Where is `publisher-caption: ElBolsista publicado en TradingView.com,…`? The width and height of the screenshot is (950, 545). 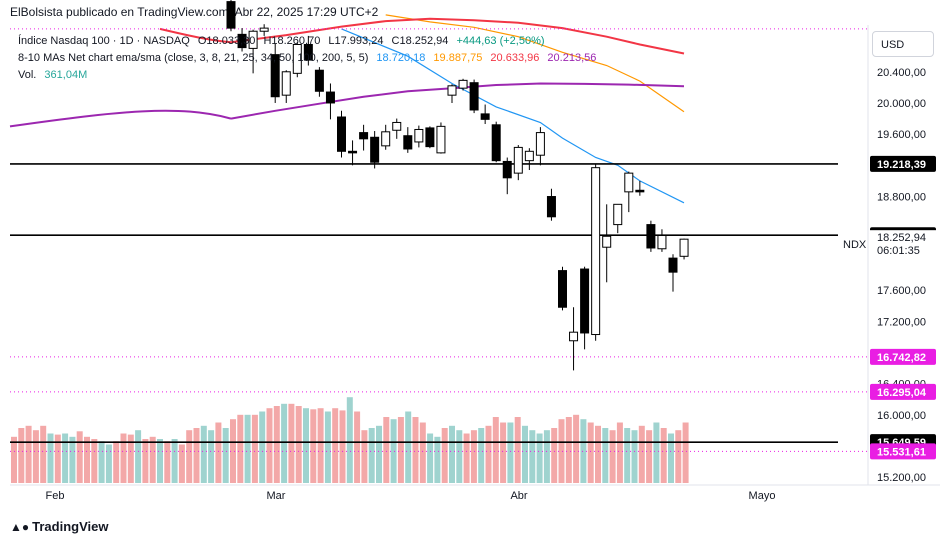 publisher-caption: ElBolsista publicado en TradingView.com,… is located at coordinates (194, 12).